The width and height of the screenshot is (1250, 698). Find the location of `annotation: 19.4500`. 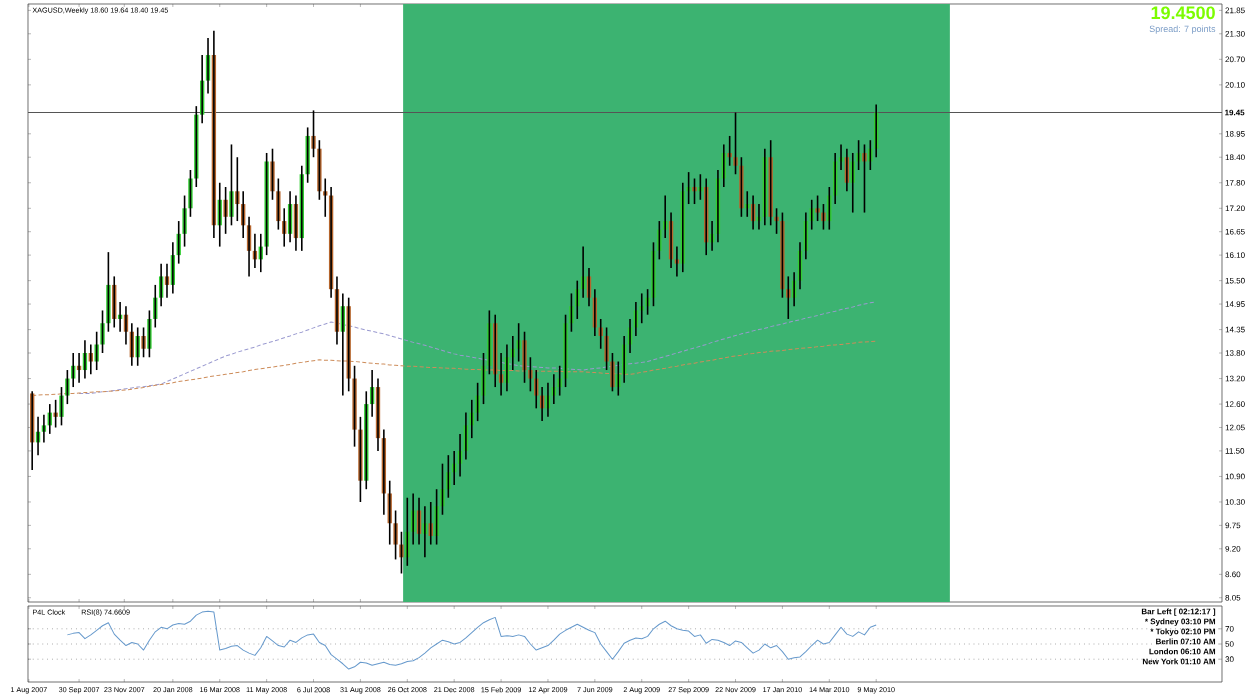

annotation: 19.4500 is located at coordinates (1183, 13).